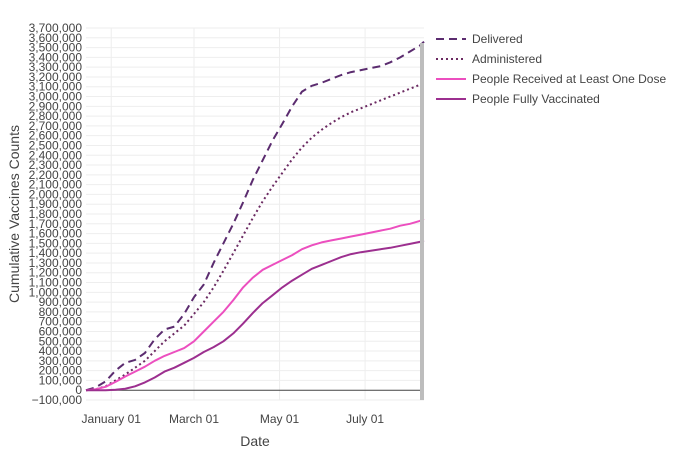 Image resolution: width=700 pixels, height=455 pixels. Describe the element at coordinates (56, 28) in the screenshot. I see `y-tick-label: 3,700,000` at that location.